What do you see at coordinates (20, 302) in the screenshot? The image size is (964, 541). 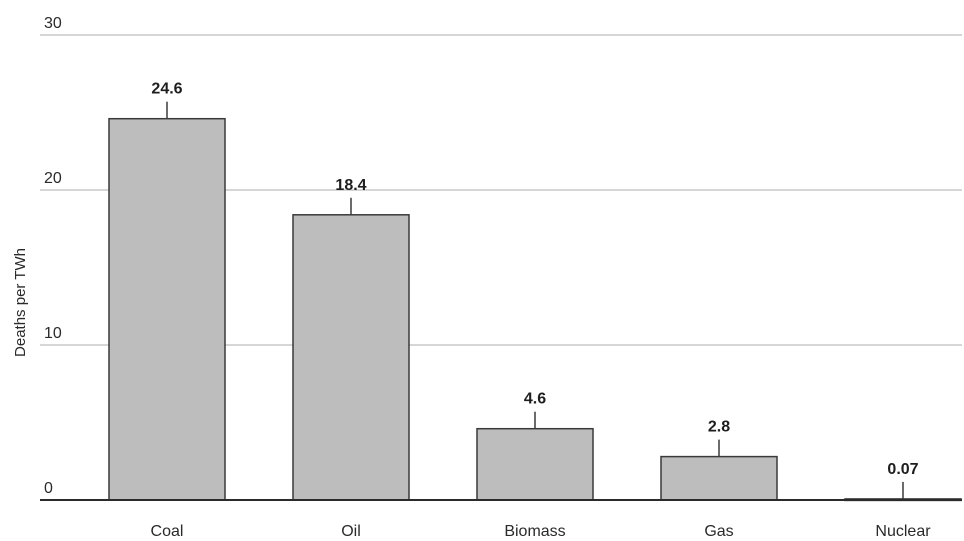 I see `y-axis-title: Deaths per TWh` at bounding box center [20, 302].